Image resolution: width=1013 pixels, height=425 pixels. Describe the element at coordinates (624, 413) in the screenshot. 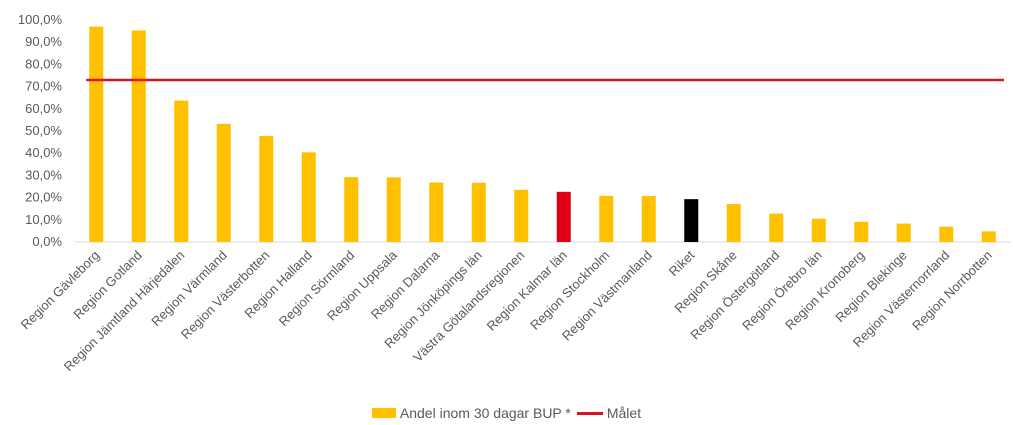

I see `legend-label-goal: Målet` at that location.